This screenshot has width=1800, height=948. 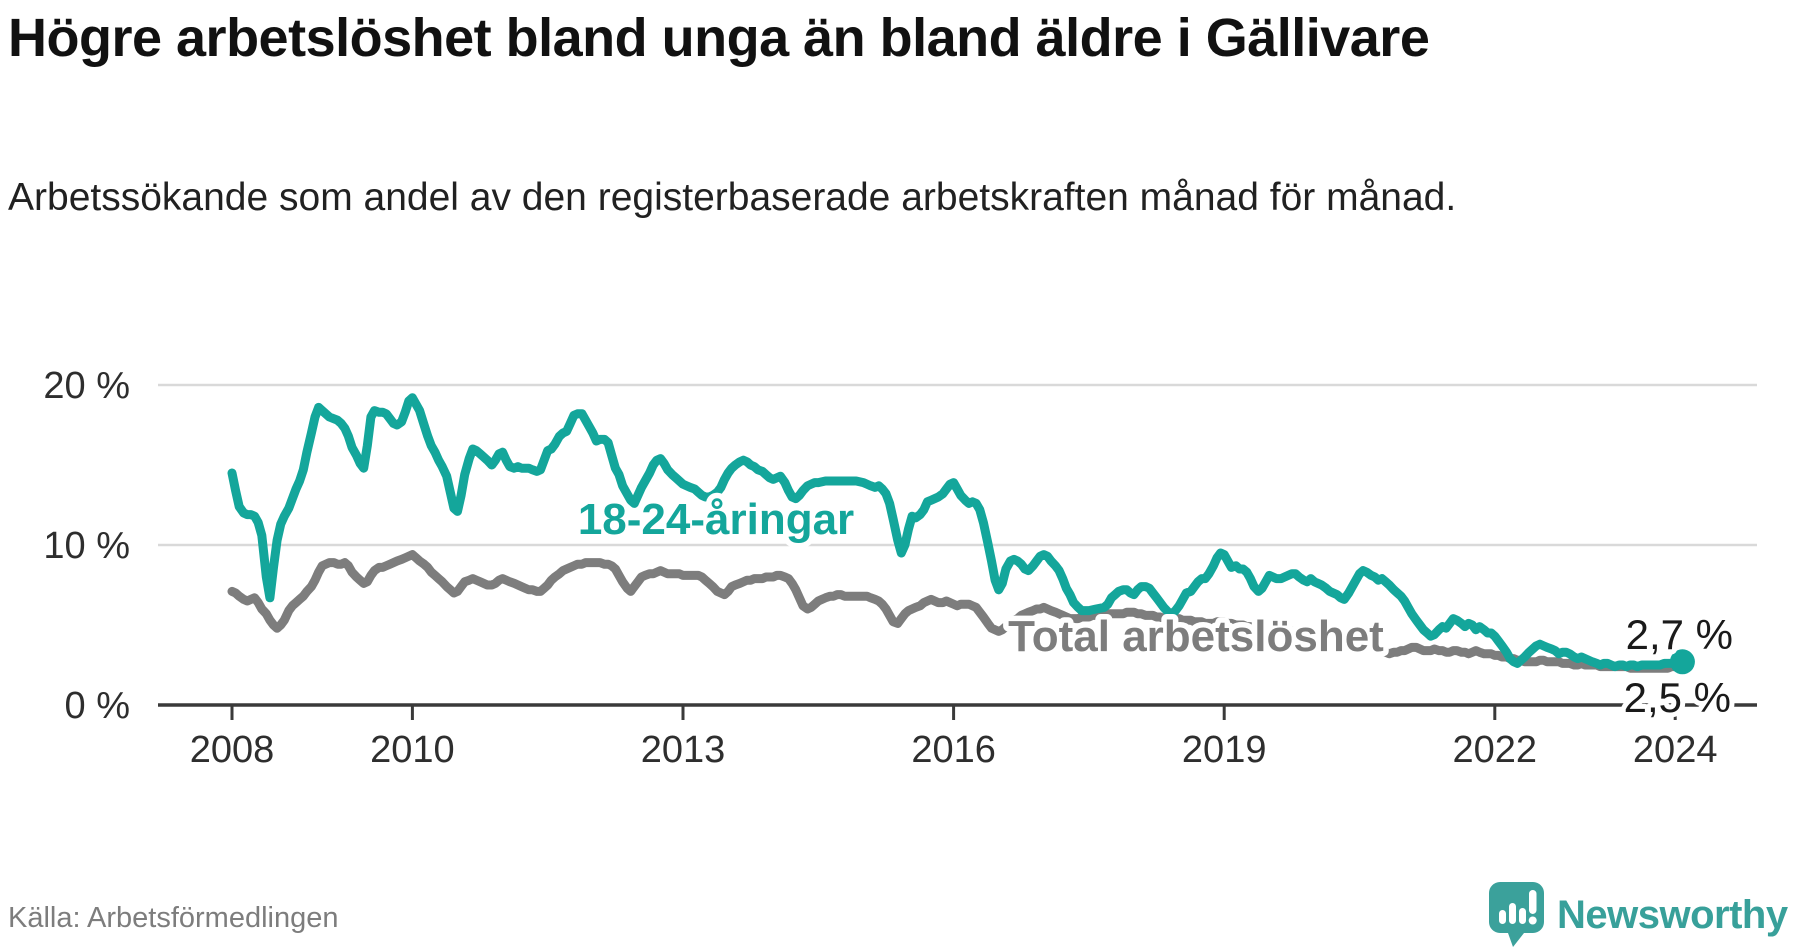 What do you see at coordinates (1495, 750) in the screenshot?
I see `x-tick-label: 2022` at bounding box center [1495, 750].